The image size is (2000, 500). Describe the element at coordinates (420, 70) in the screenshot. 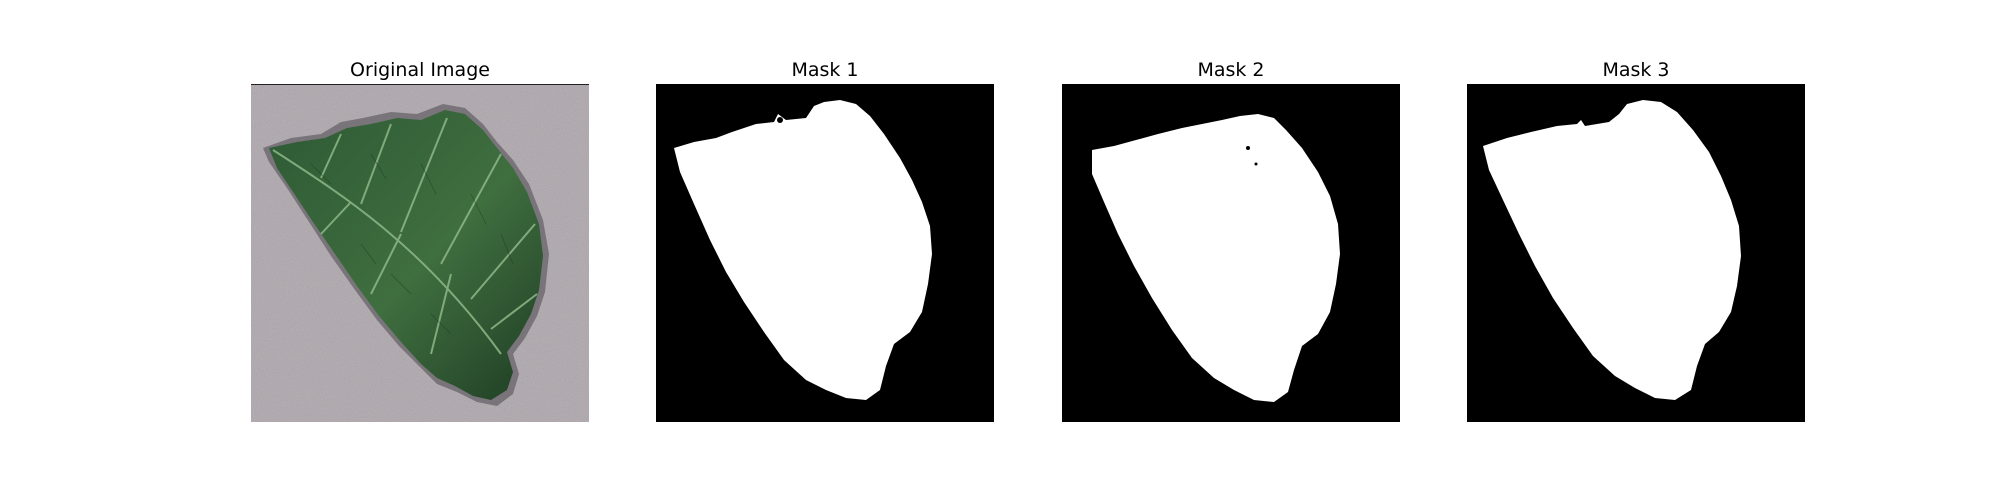

I see `panel-title: Original Image` at that location.